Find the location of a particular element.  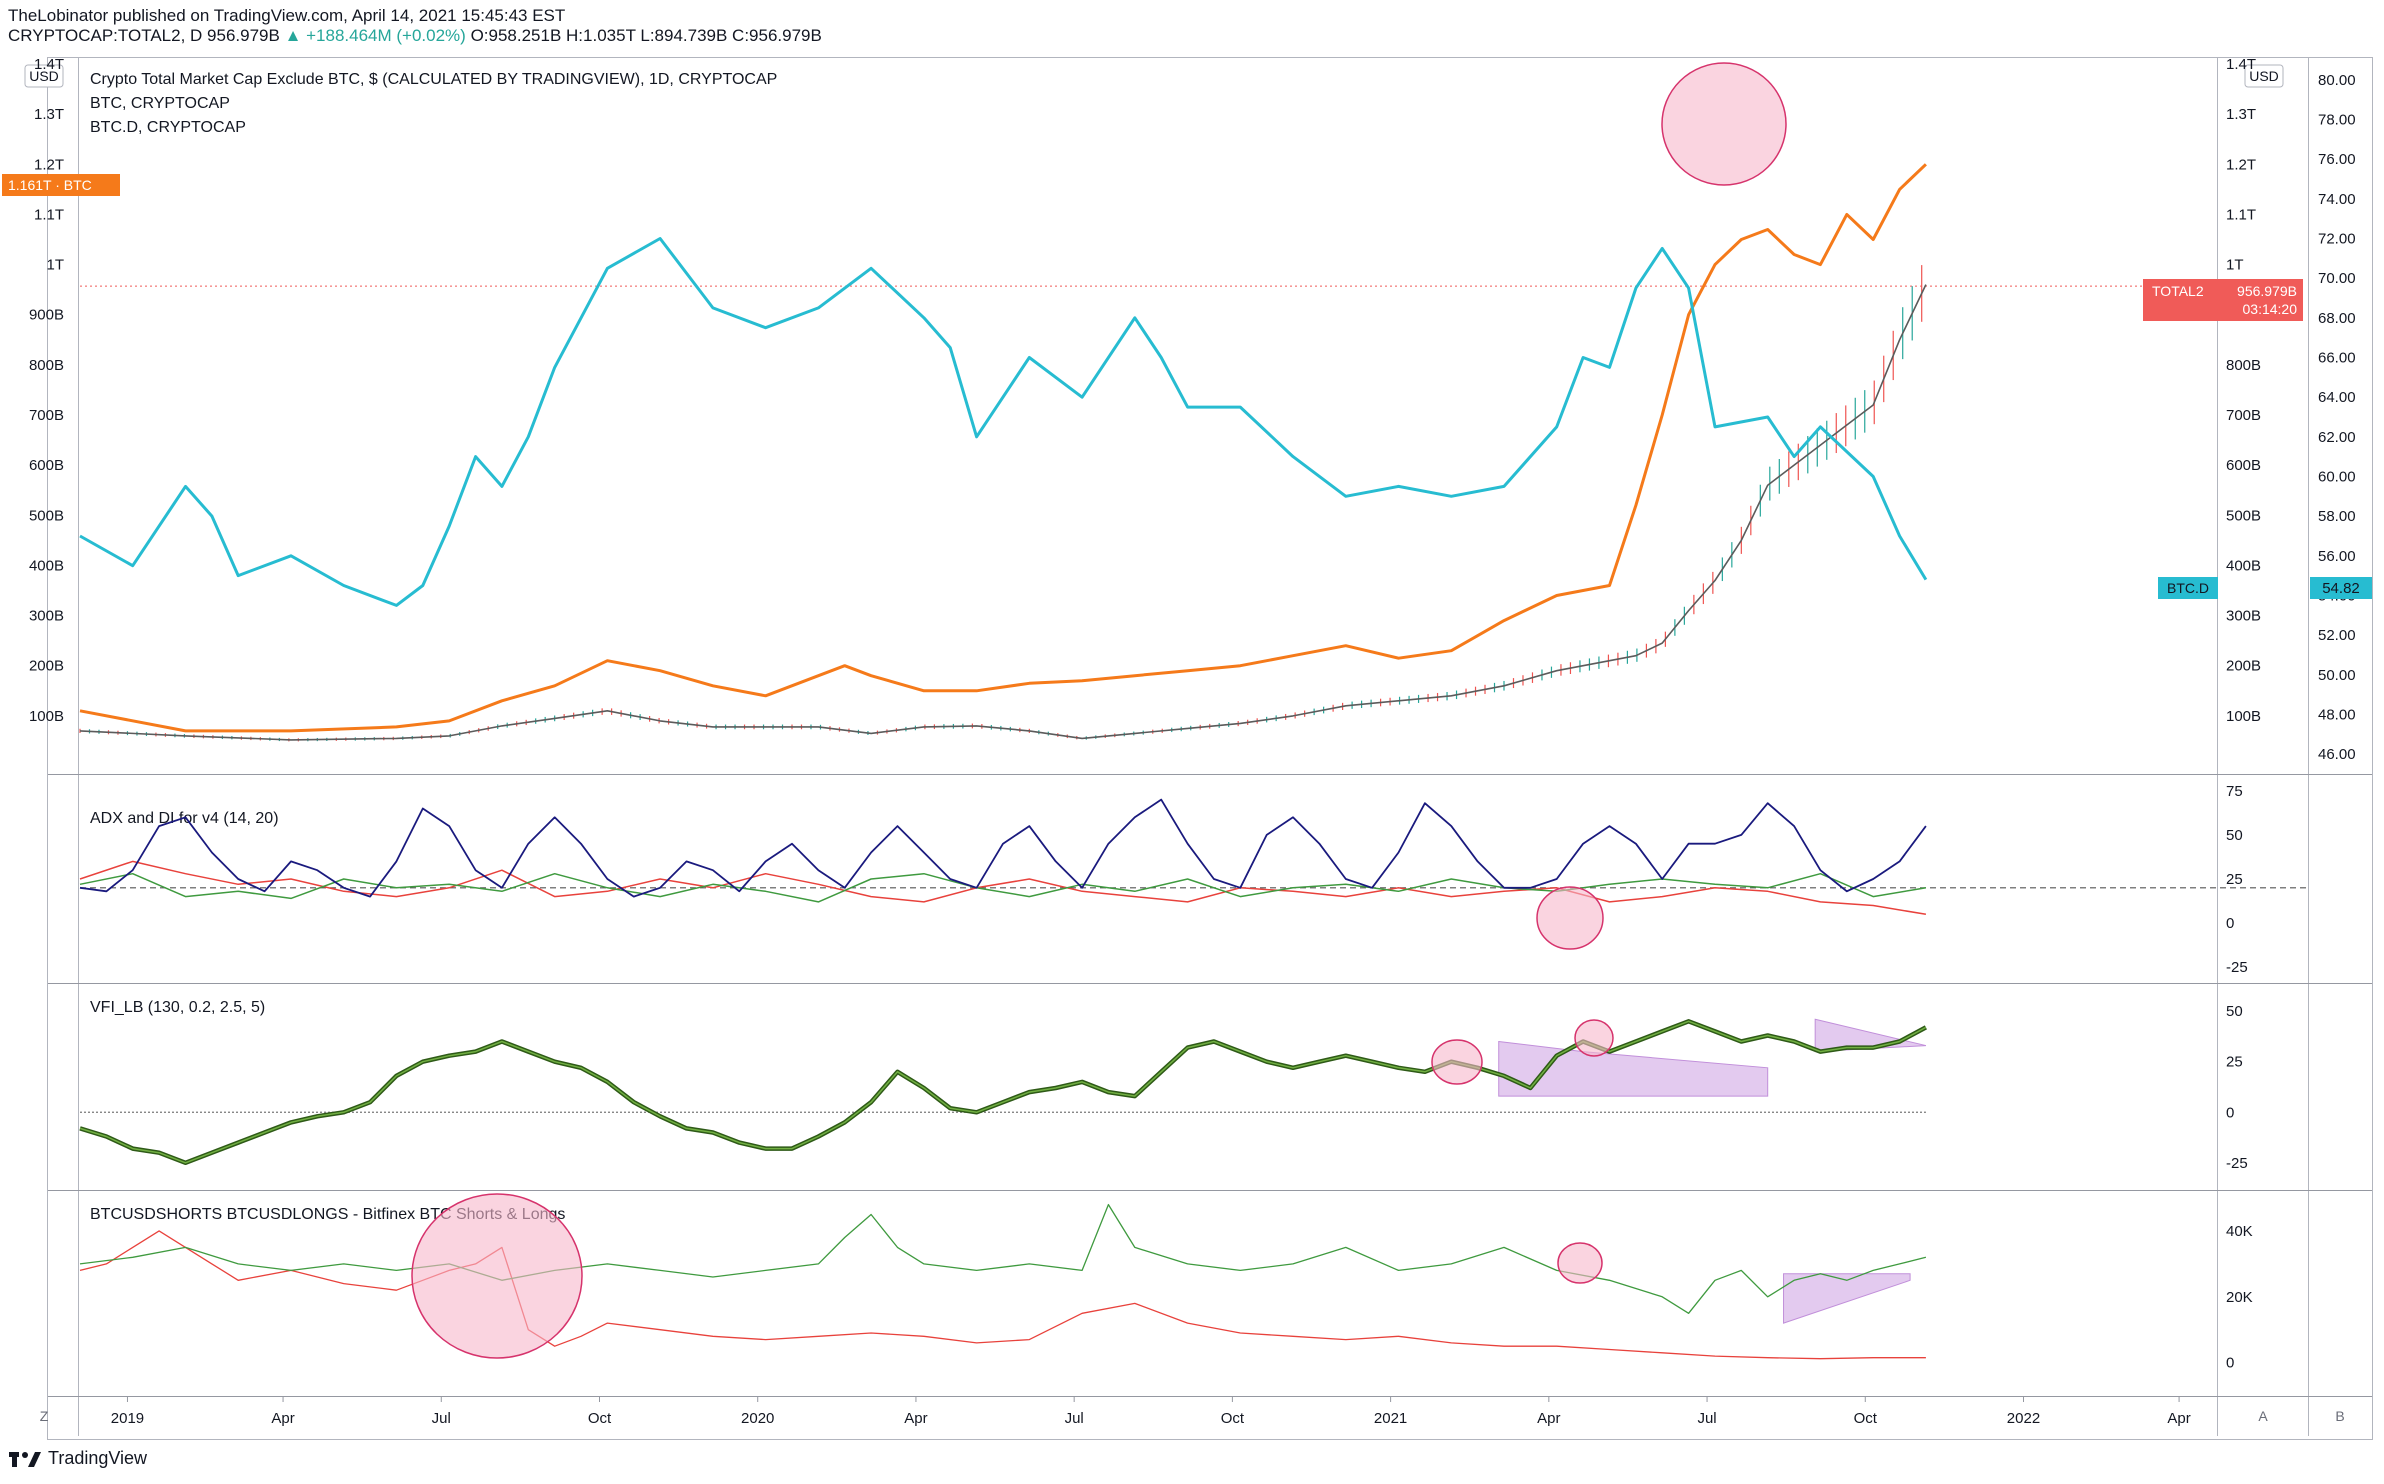

y-tick-right-10: 400B is located at coordinates (2243, 565).